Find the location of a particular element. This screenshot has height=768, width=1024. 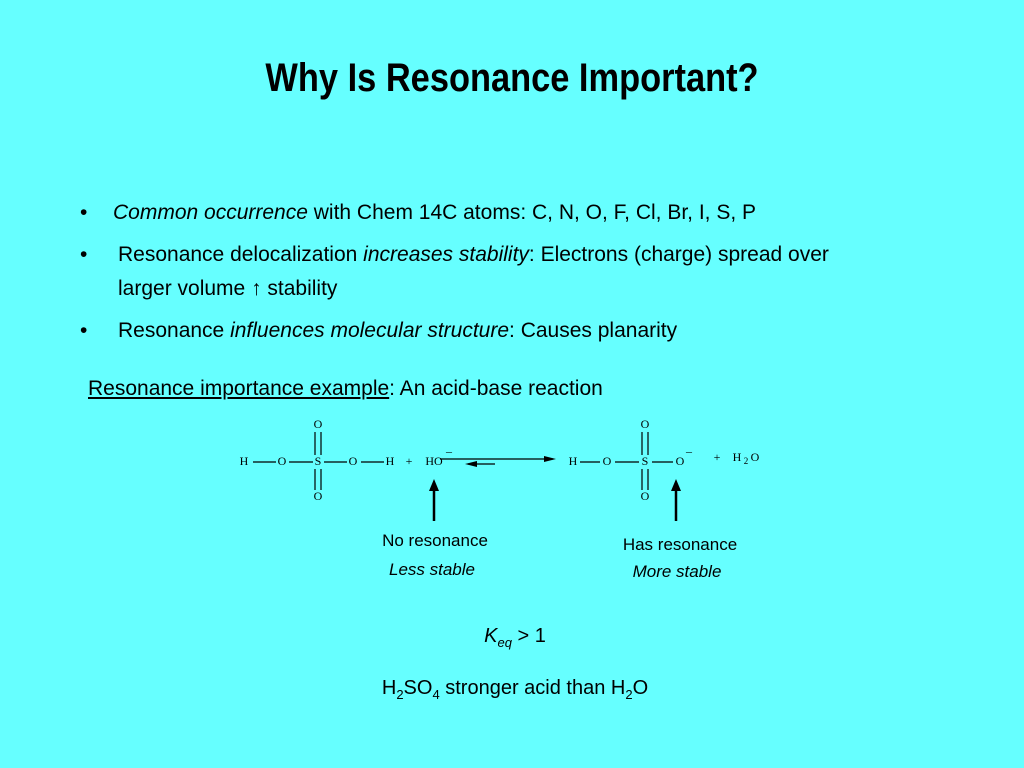

note: More stable is located at coordinates (677, 571).